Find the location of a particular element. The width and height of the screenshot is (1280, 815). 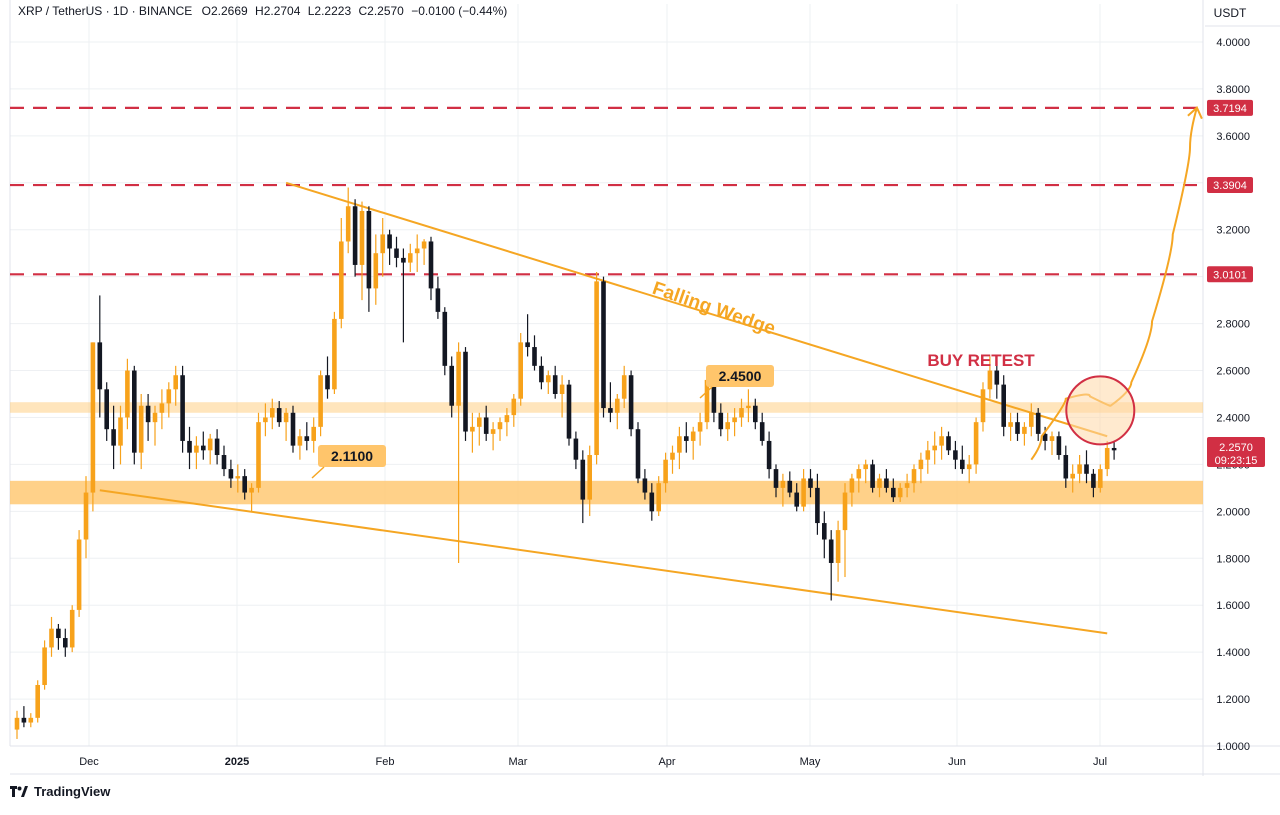

price-tick-label: 2.8000 is located at coordinates (1233, 325).